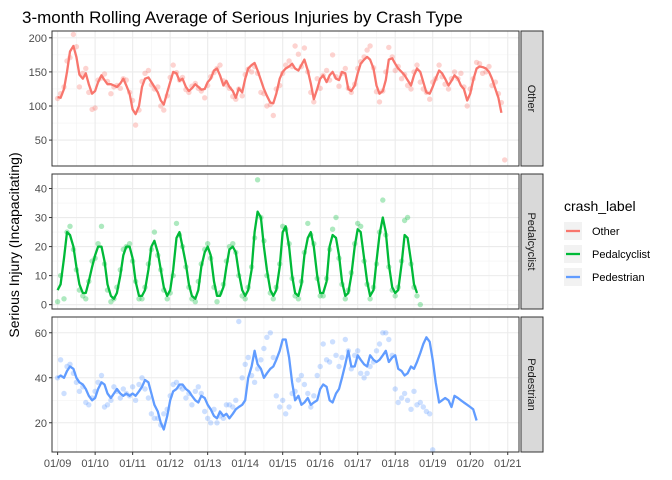 The width and height of the screenshot is (672, 480). I want to click on legend-label: Other, so click(606, 232).